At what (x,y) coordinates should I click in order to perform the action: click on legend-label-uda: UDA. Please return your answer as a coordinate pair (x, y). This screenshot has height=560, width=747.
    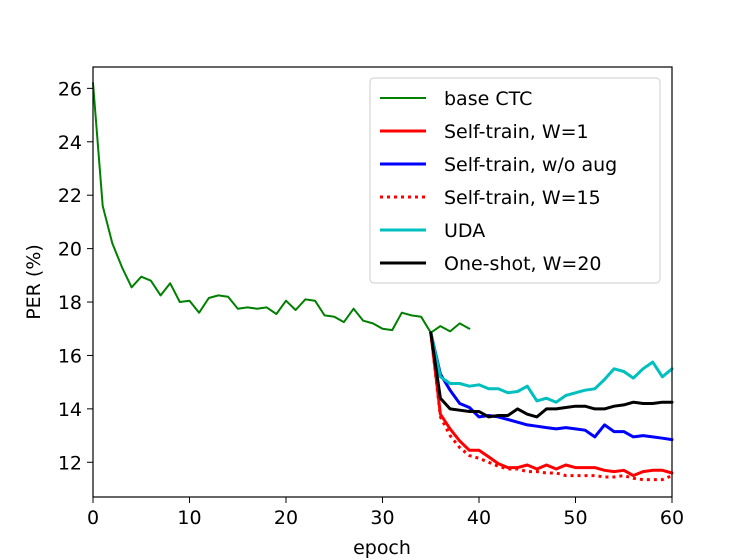
    Looking at the image, I should click on (464, 231).